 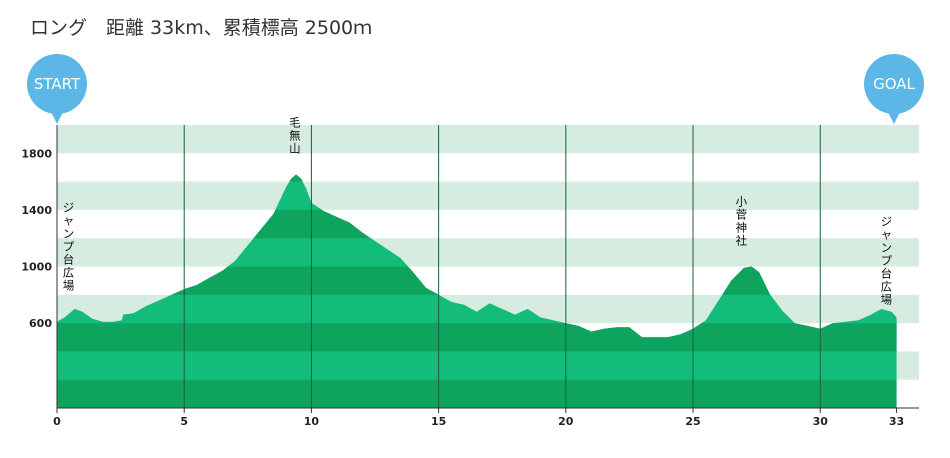 I want to click on x-tick-label: 10, so click(x=312, y=421).